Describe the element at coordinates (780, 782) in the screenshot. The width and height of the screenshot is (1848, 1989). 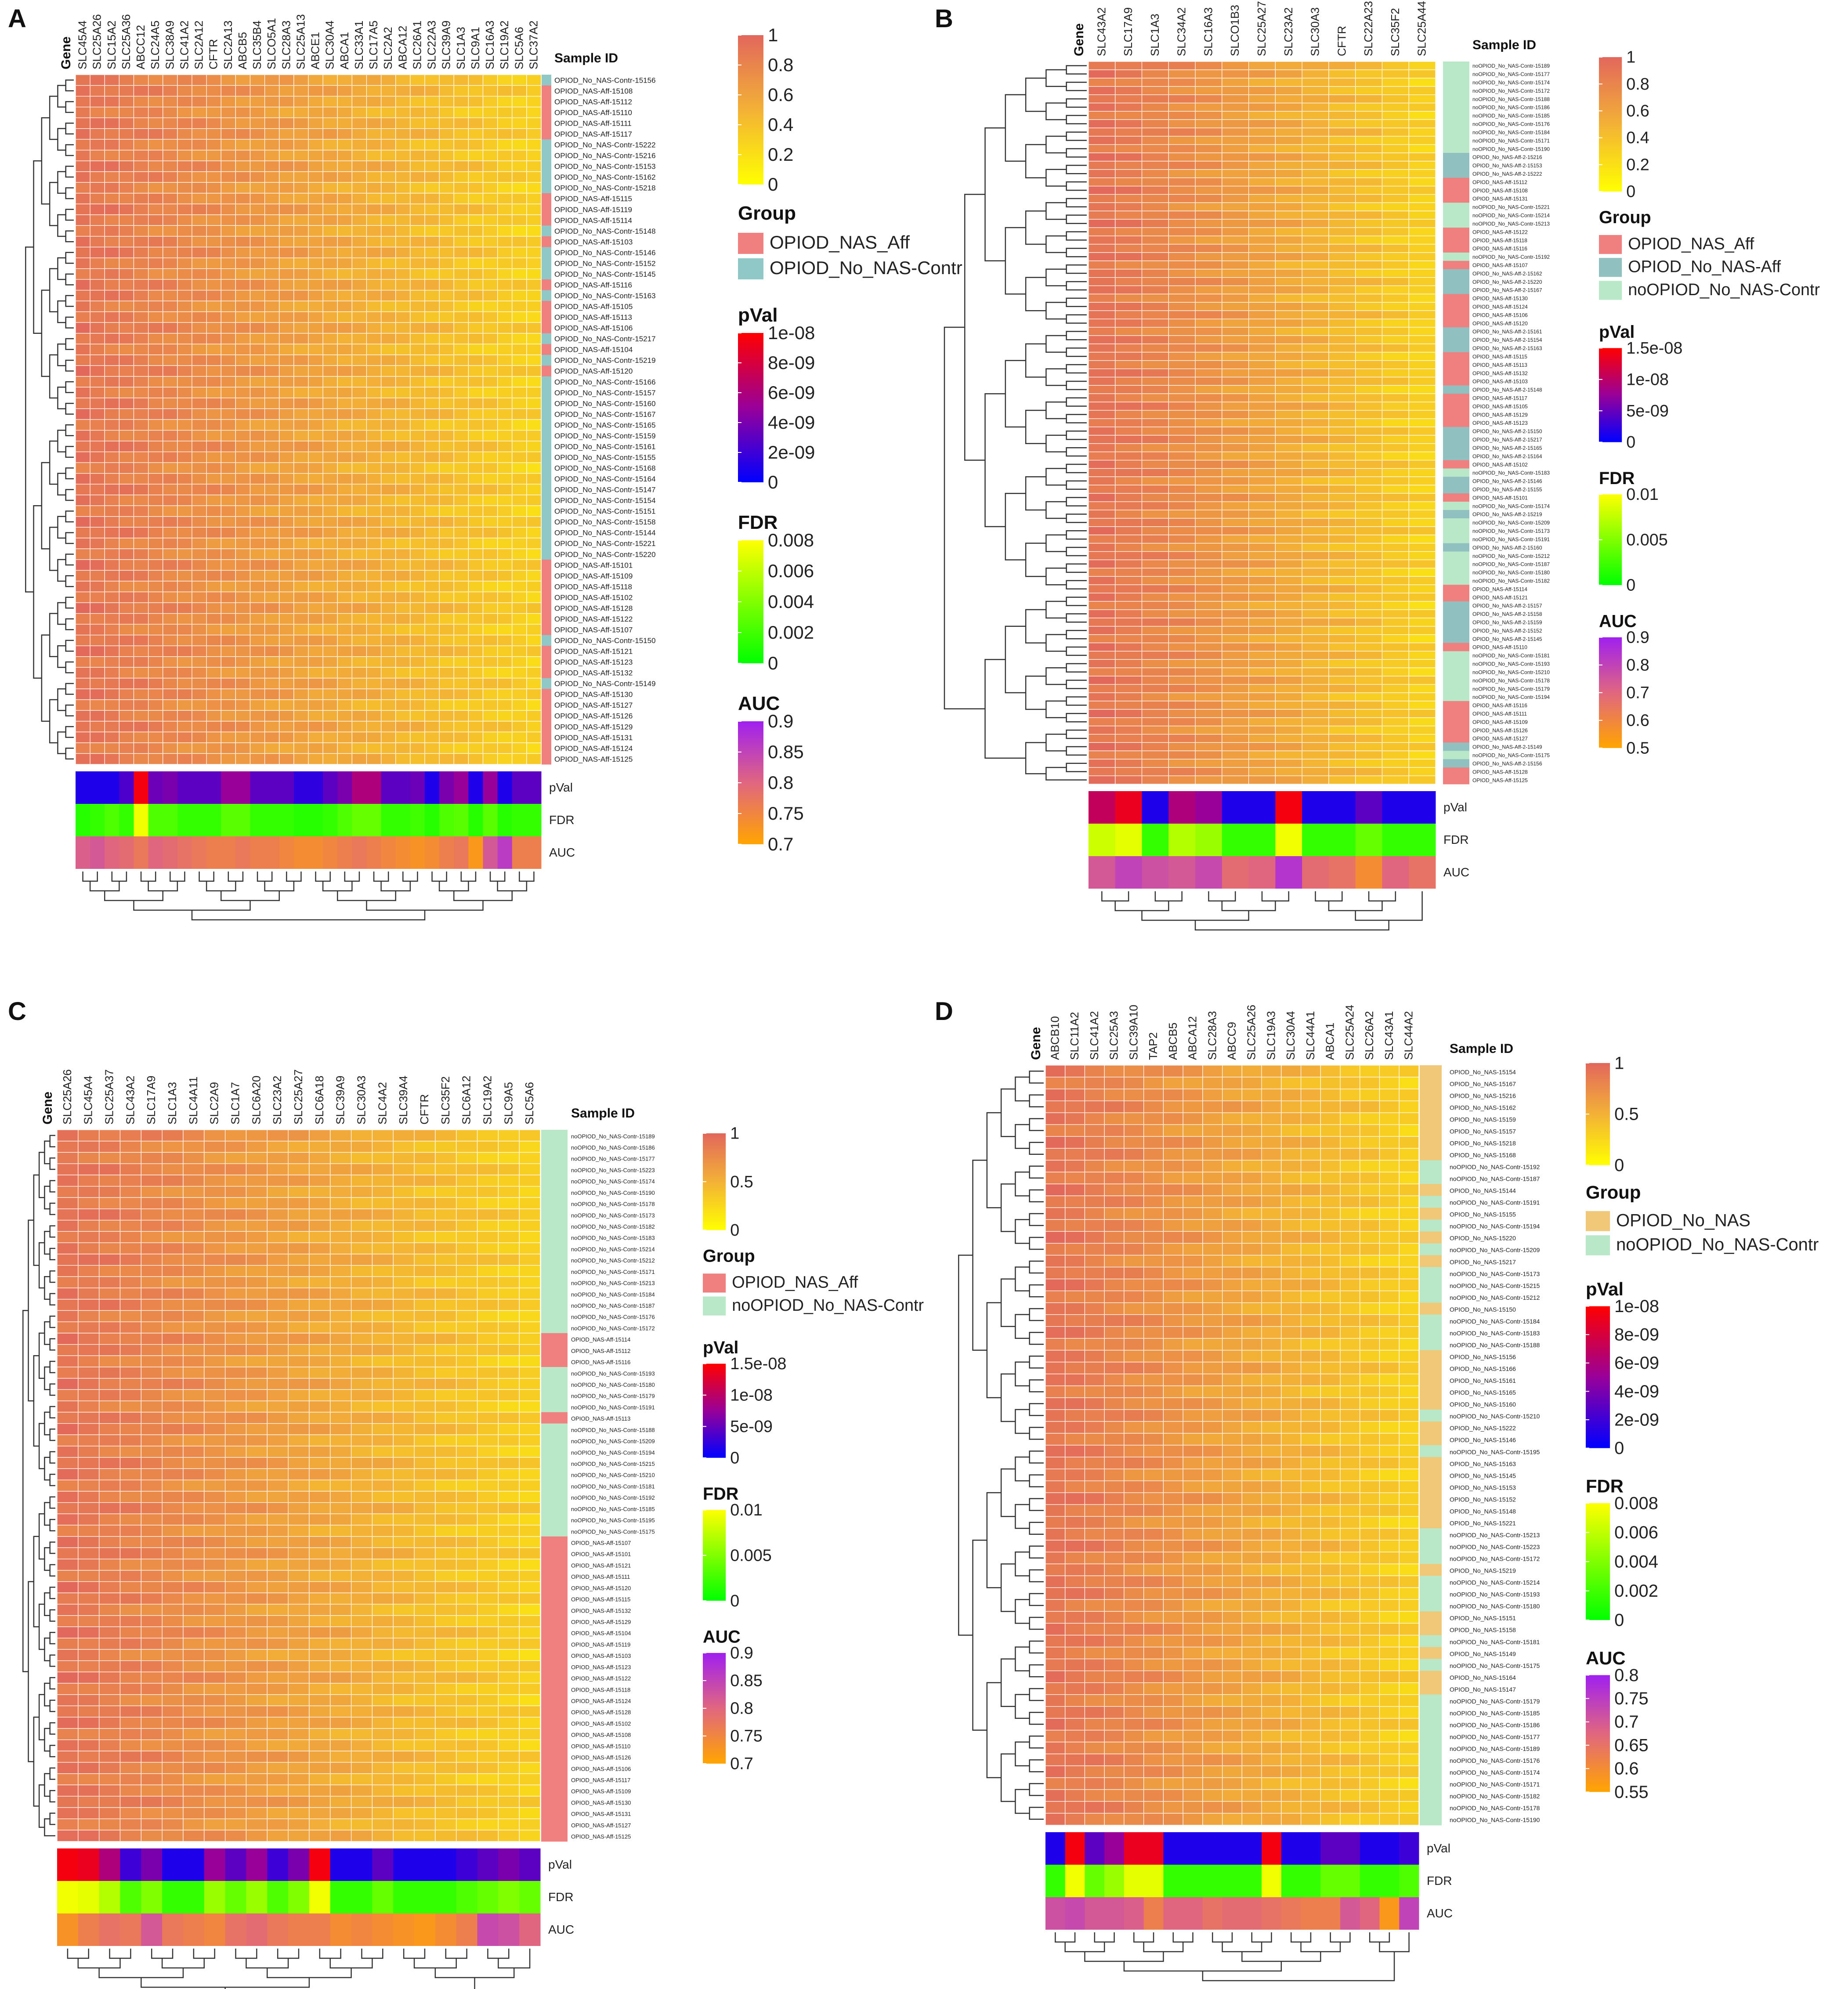
I see `auc-tick-label: 0.8` at that location.